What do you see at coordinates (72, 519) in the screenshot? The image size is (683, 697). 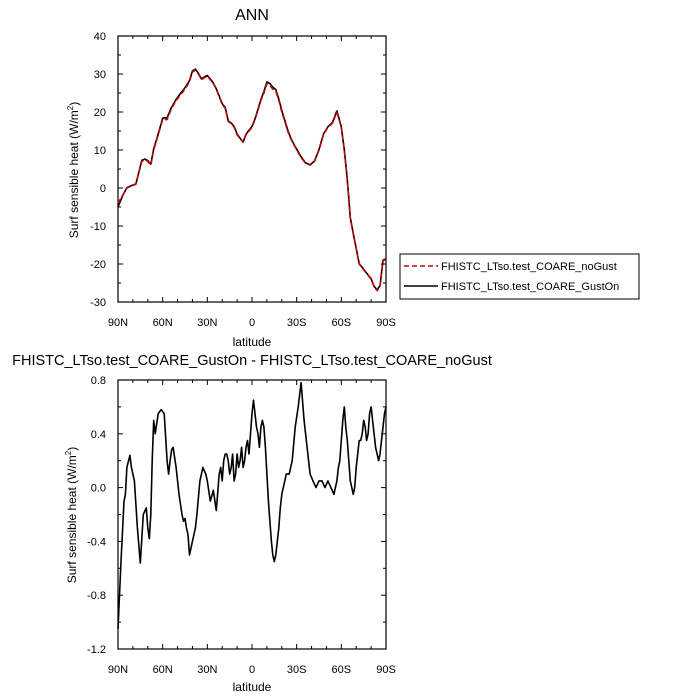 I see `bottom-y-axis-label-text: Surf sensible heat (W/m` at bounding box center [72, 519].